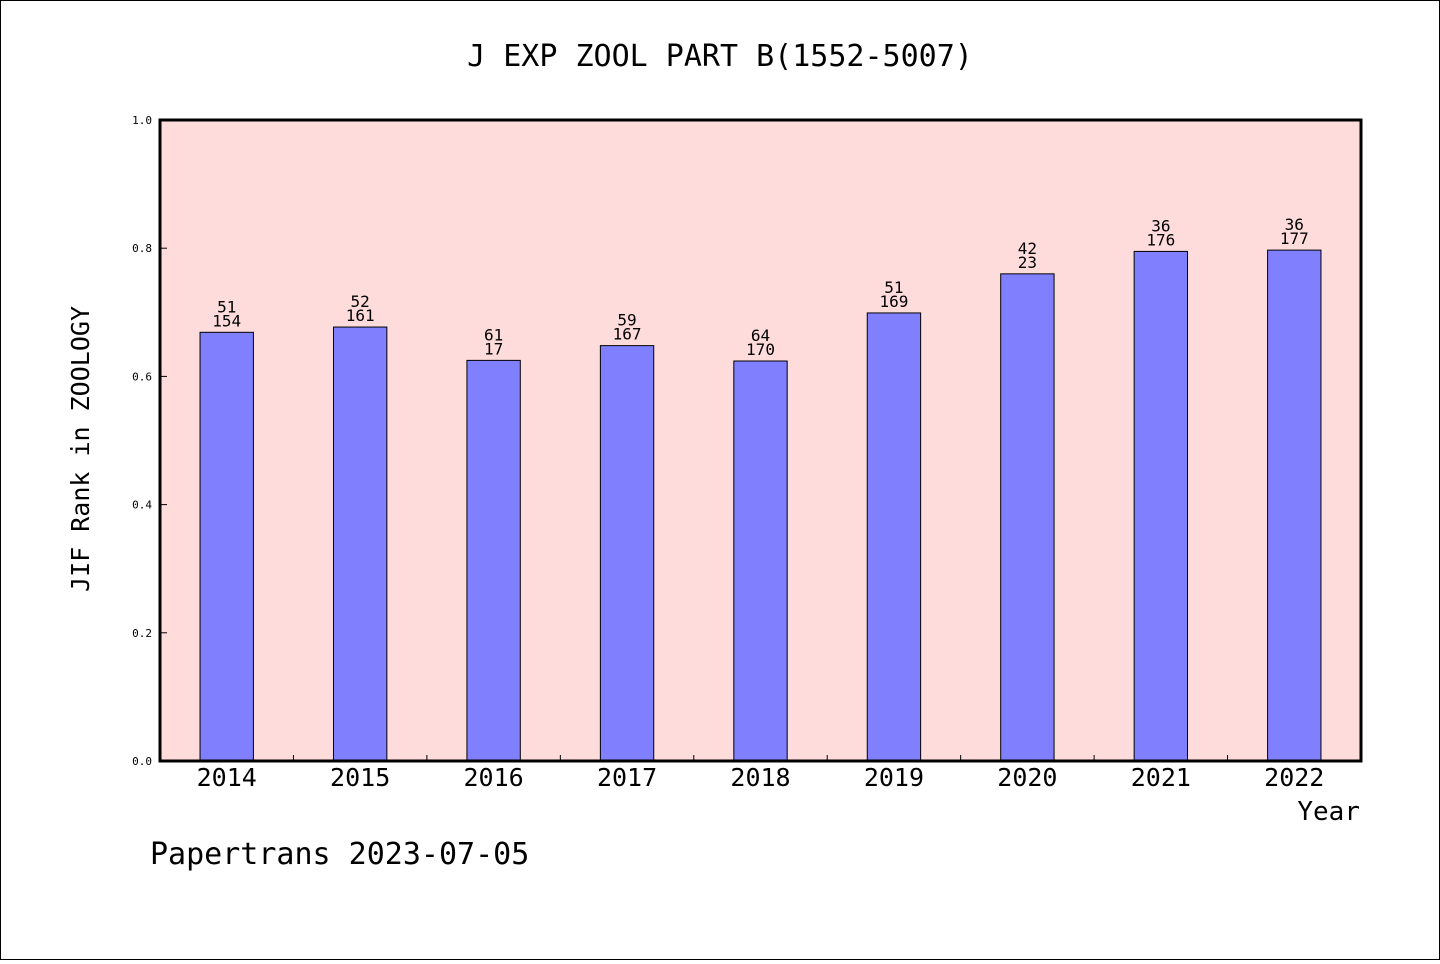 The height and width of the screenshot is (964, 1440). What do you see at coordinates (1161, 777) in the screenshot?
I see `x-tick-label: 2021` at bounding box center [1161, 777].